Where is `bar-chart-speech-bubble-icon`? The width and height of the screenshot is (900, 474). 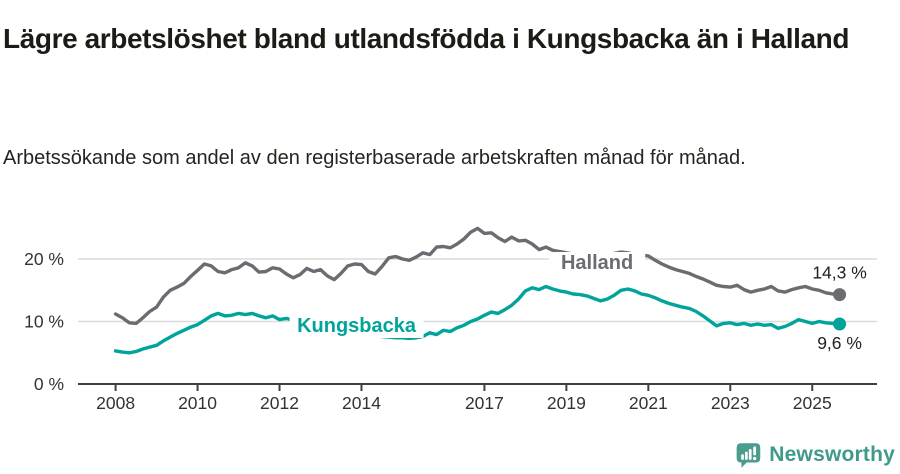 bar-chart-speech-bubble-icon is located at coordinates (748, 455).